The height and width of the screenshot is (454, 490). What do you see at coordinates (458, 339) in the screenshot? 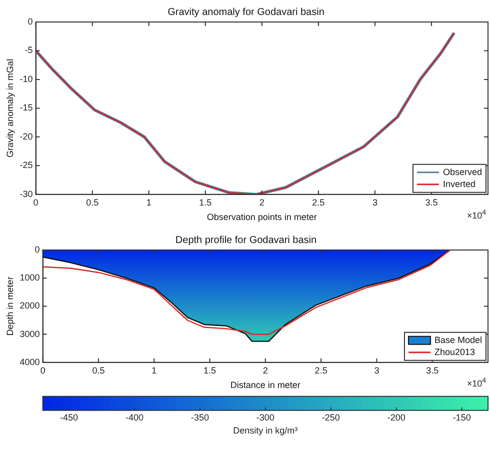
I see `legend-label: Base Model` at bounding box center [458, 339].